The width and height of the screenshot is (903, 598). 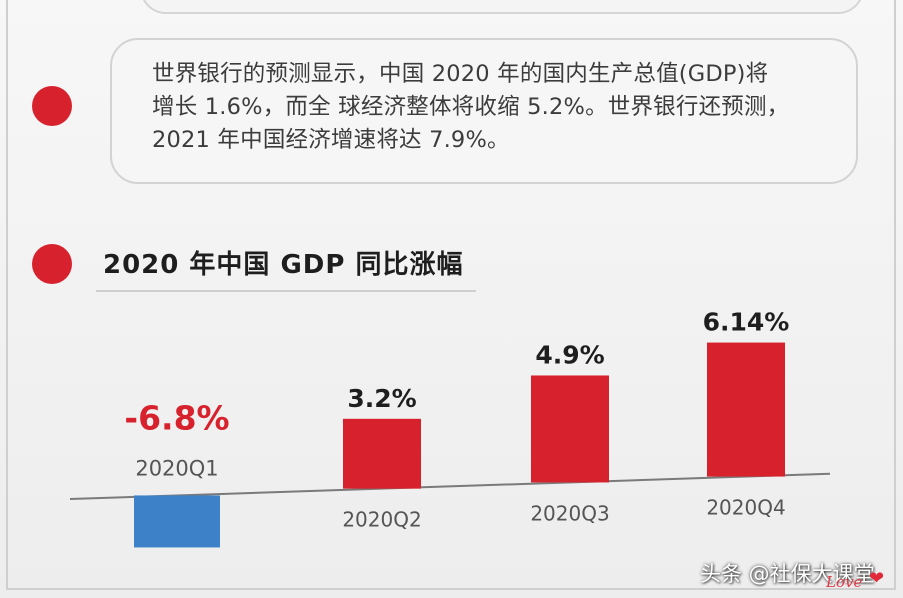 What do you see at coordinates (176, 468) in the screenshot?
I see `category-label-2020Q1: 2020Q1` at bounding box center [176, 468].